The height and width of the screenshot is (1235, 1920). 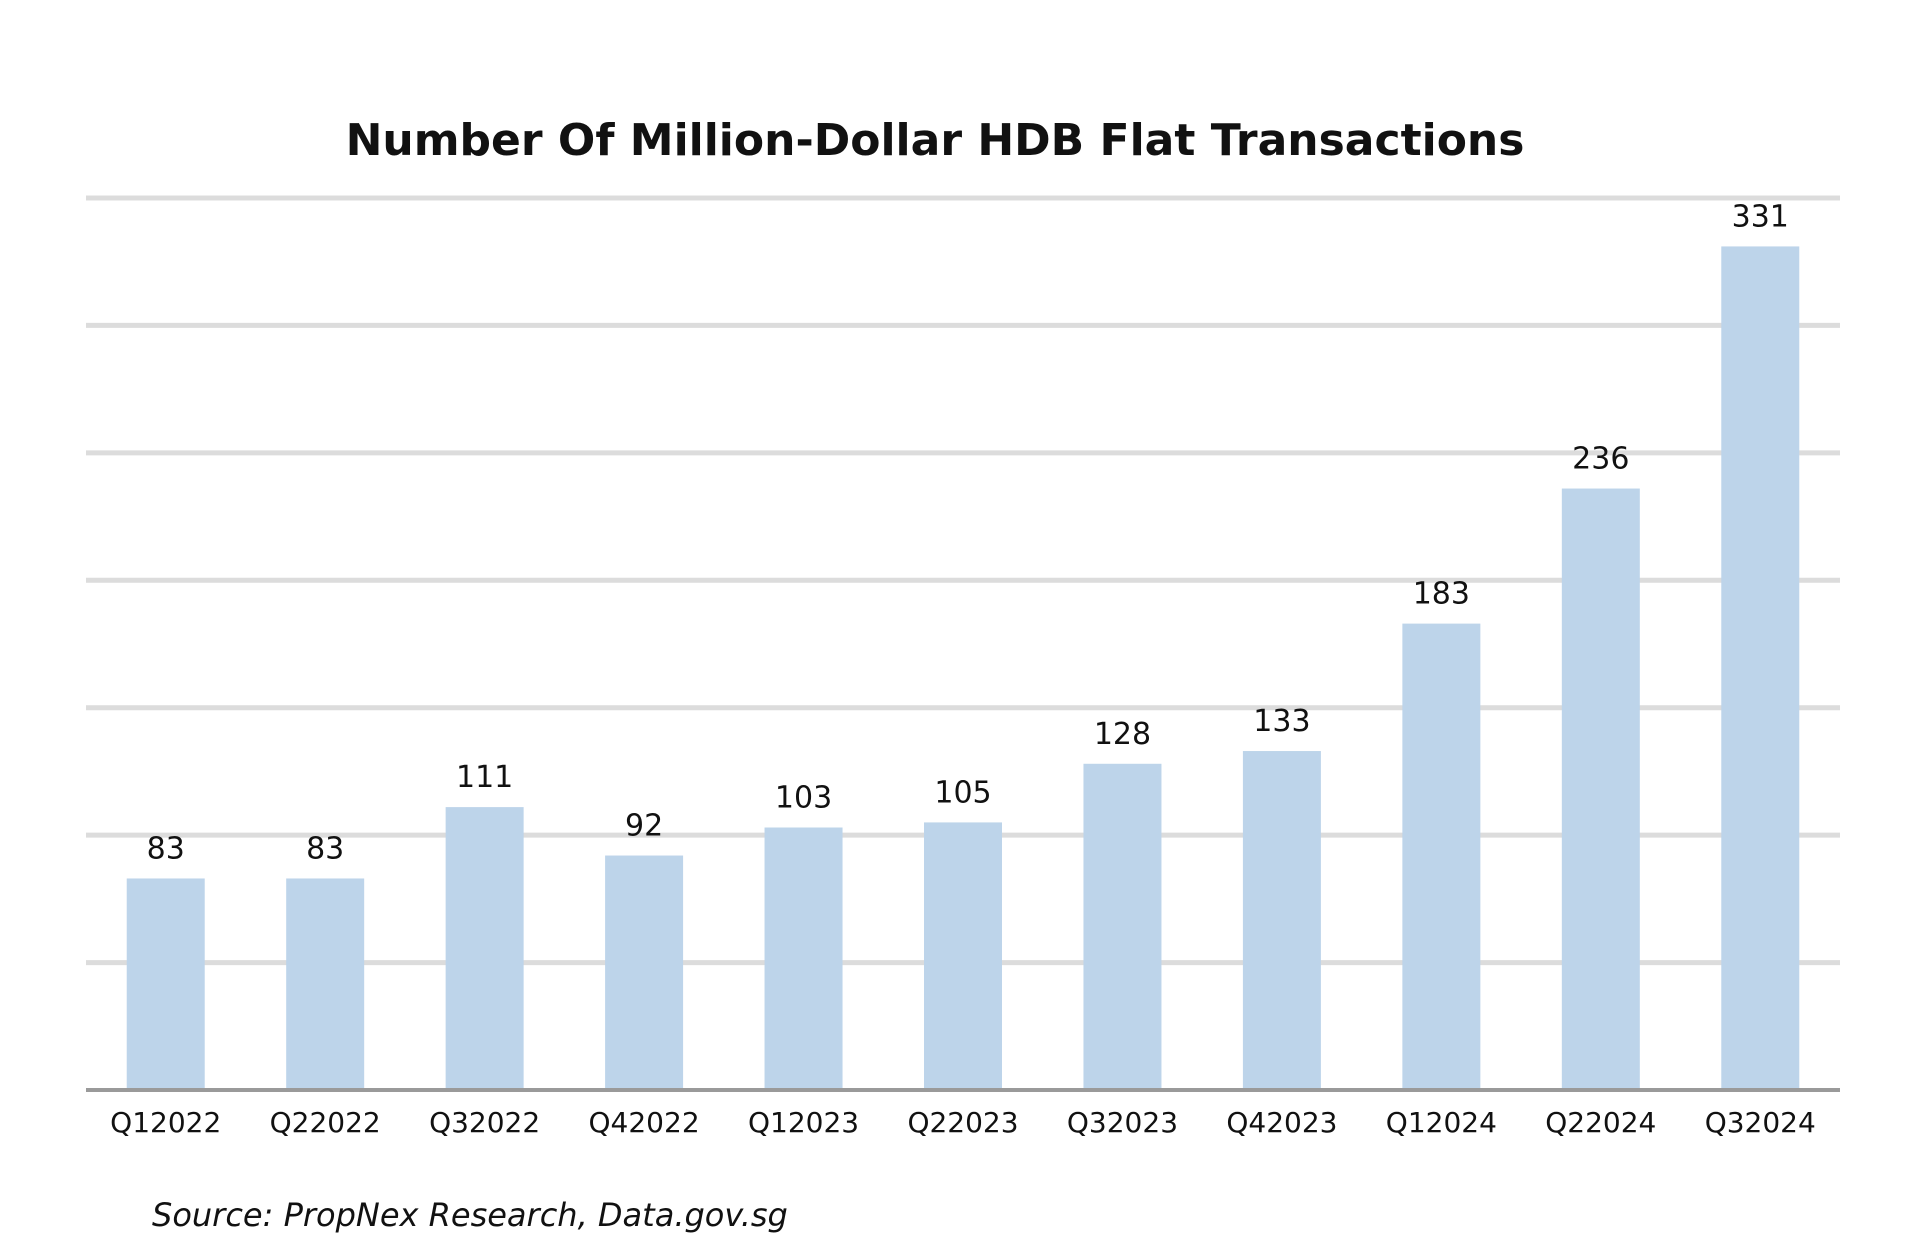 What do you see at coordinates (165, 1122) in the screenshot?
I see `tick-label-q12022: Q12022` at bounding box center [165, 1122].